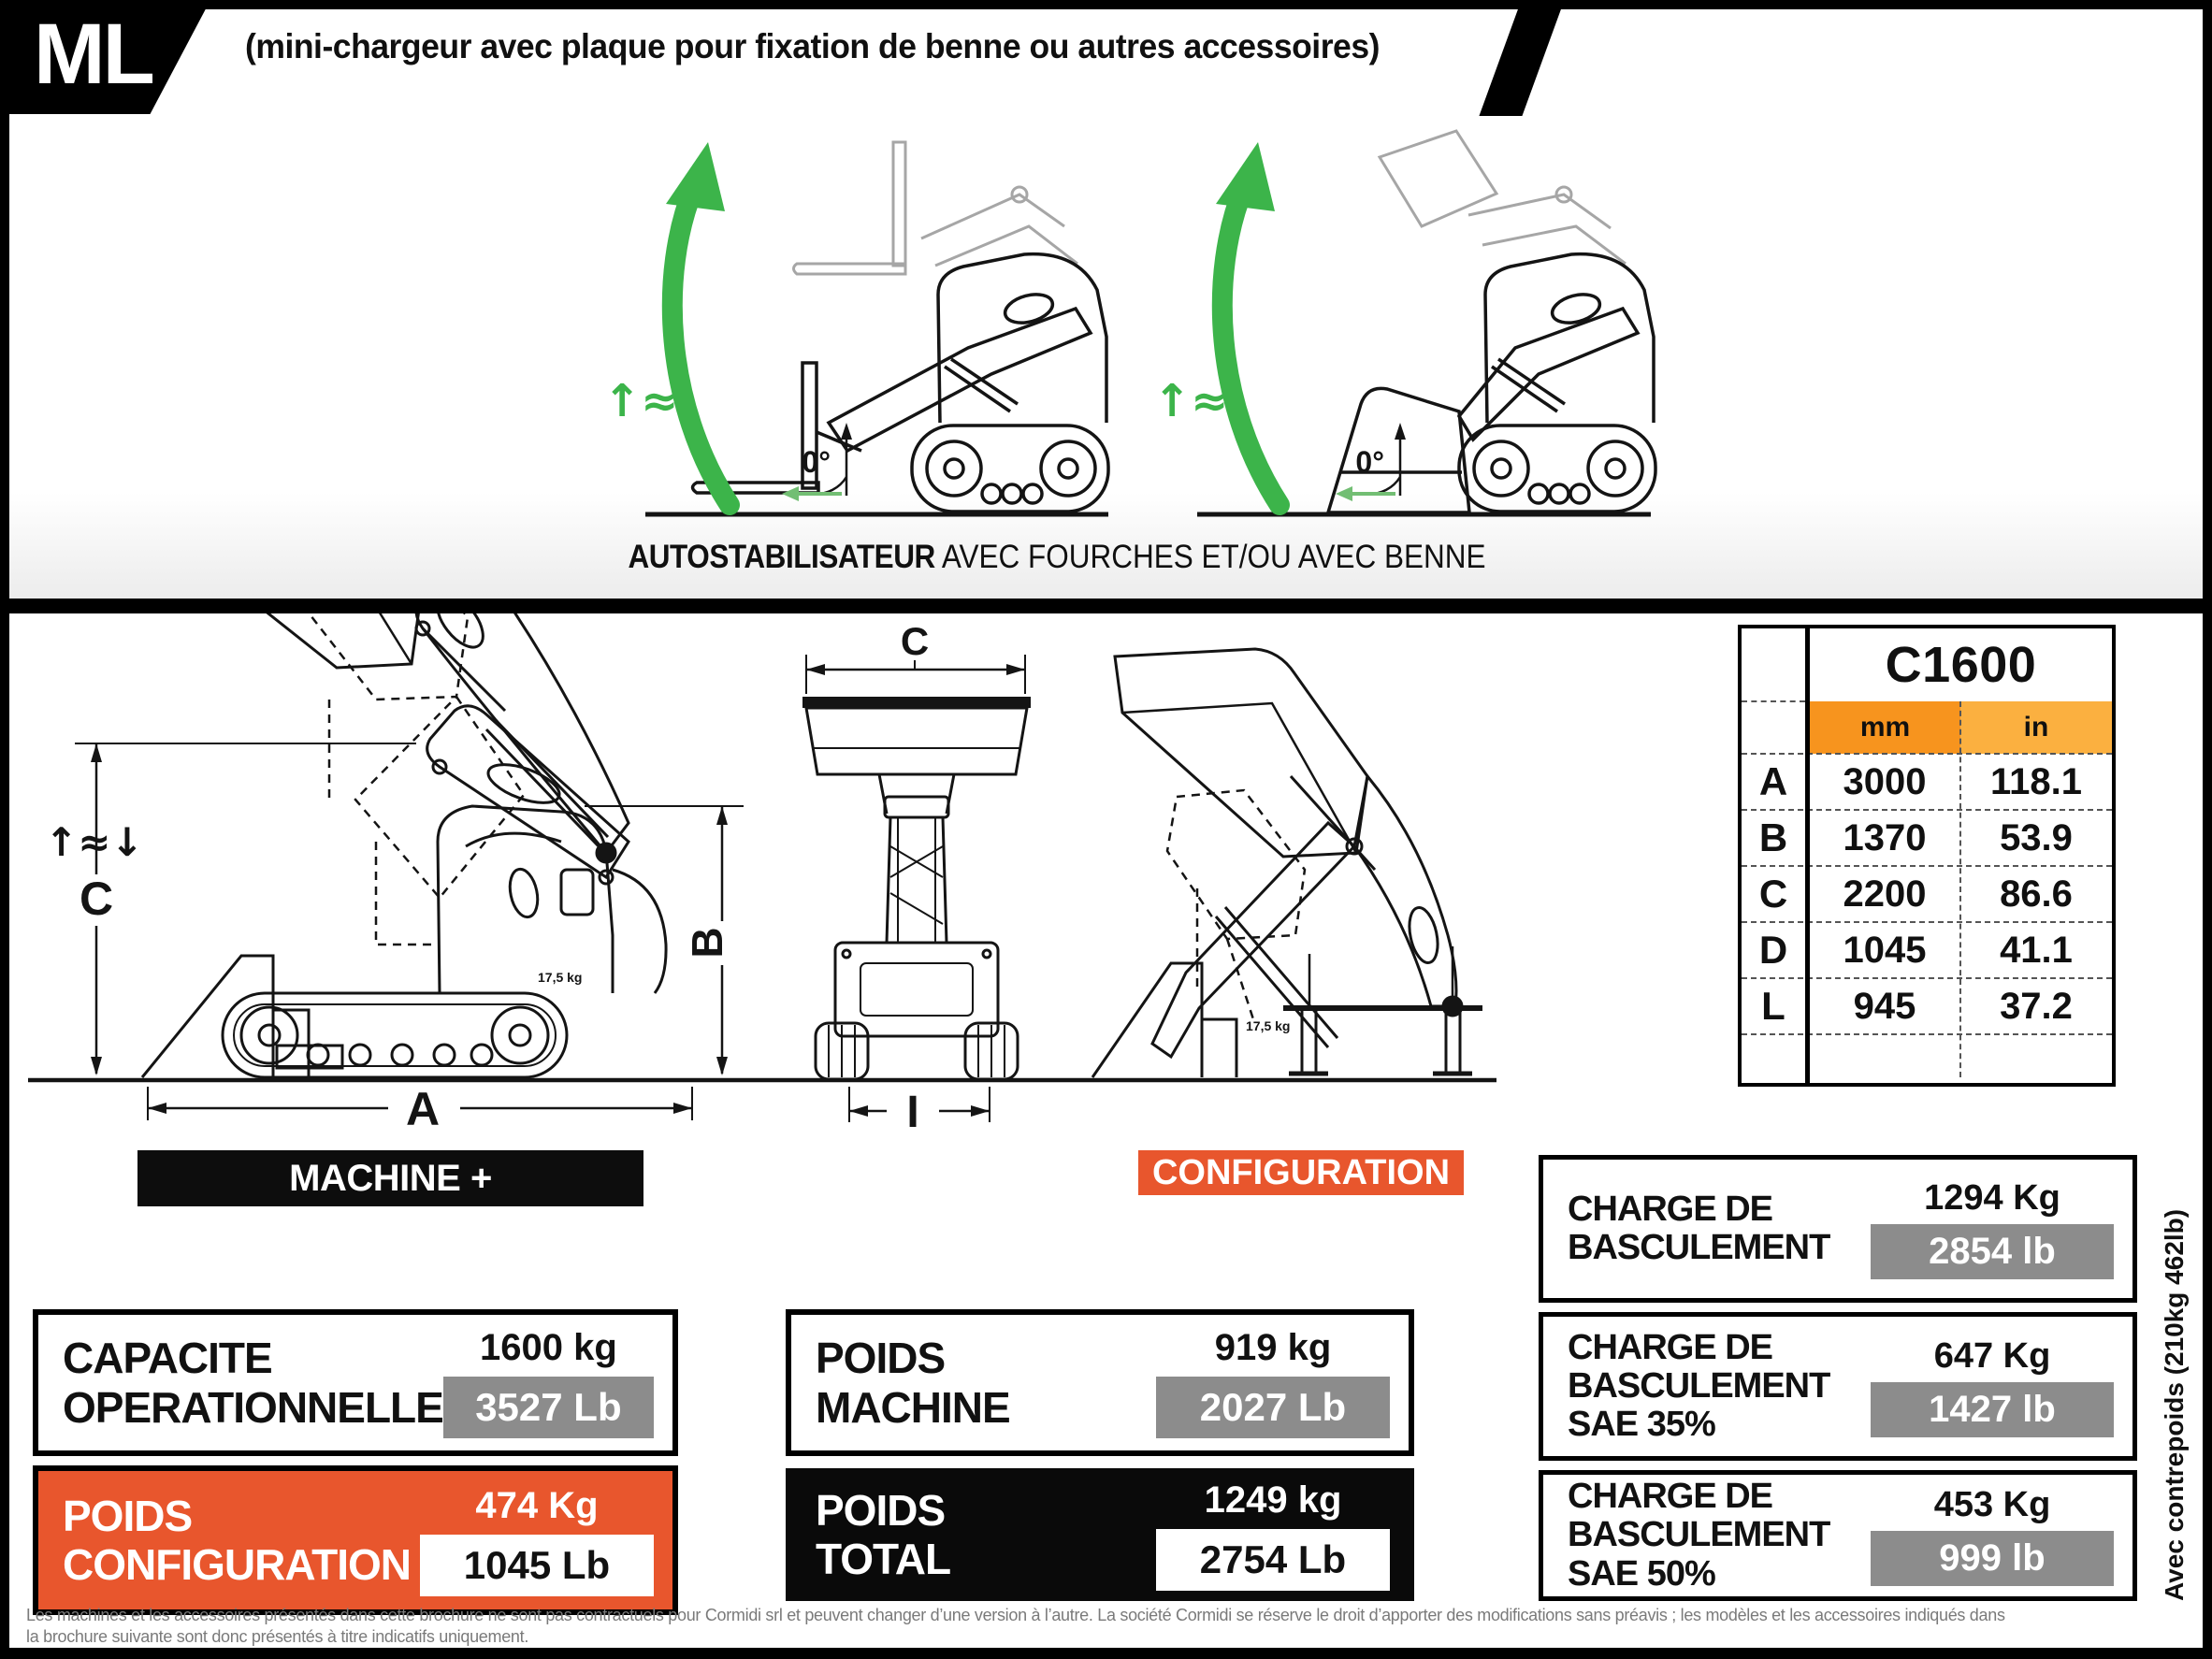 The image size is (2212, 1659). What do you see at coordinates (390, 1202) in the screenshot?
I see `machine-configuration-label: MACHINE + CONFIGURATION` at bounding box center [390, 1202].